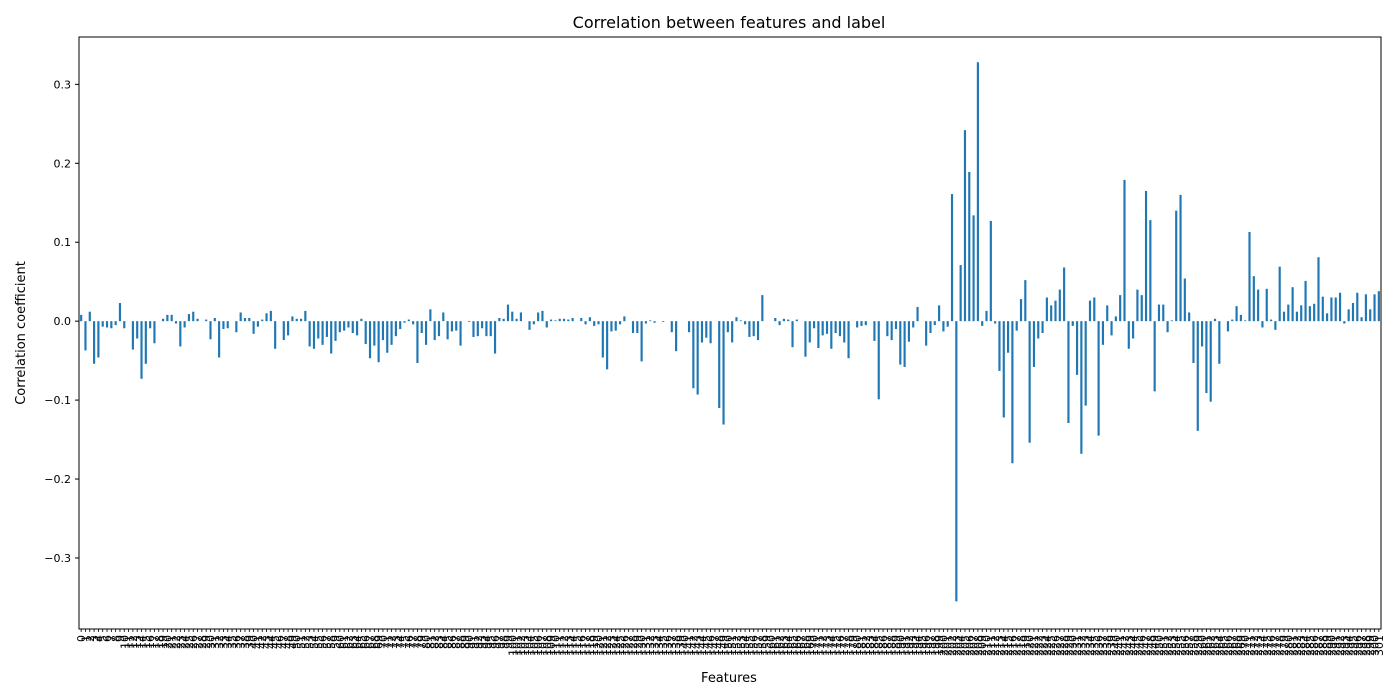  Describe the element at coordinates (465, 642) in the screenshot. I see `x-tick-label: 89` at that location.